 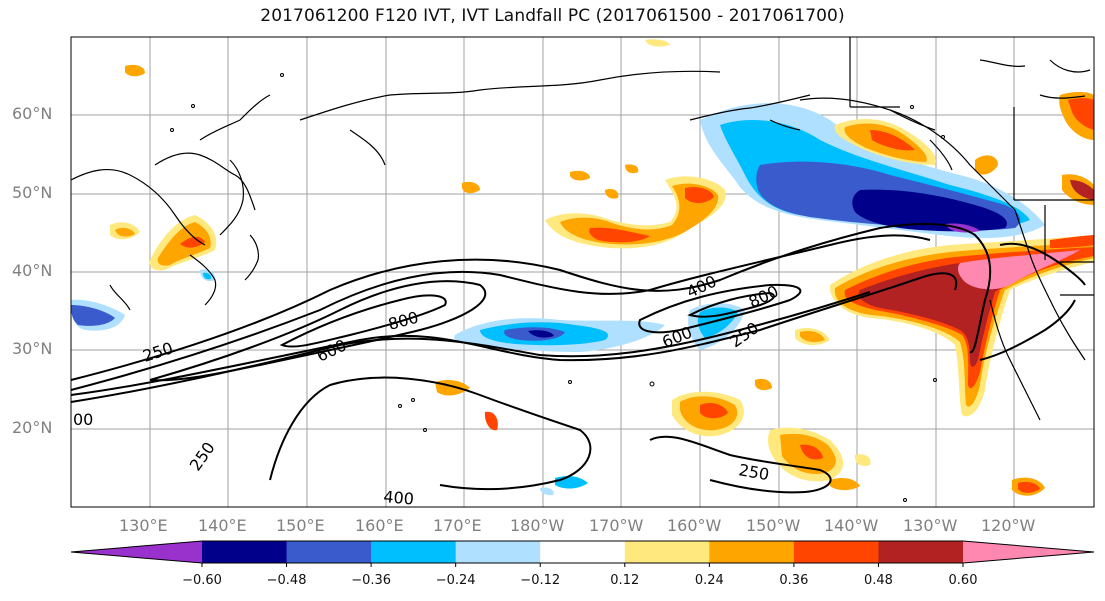 I want to click on colorbar-tick-label: 0.24, so click(x=709, y=580).